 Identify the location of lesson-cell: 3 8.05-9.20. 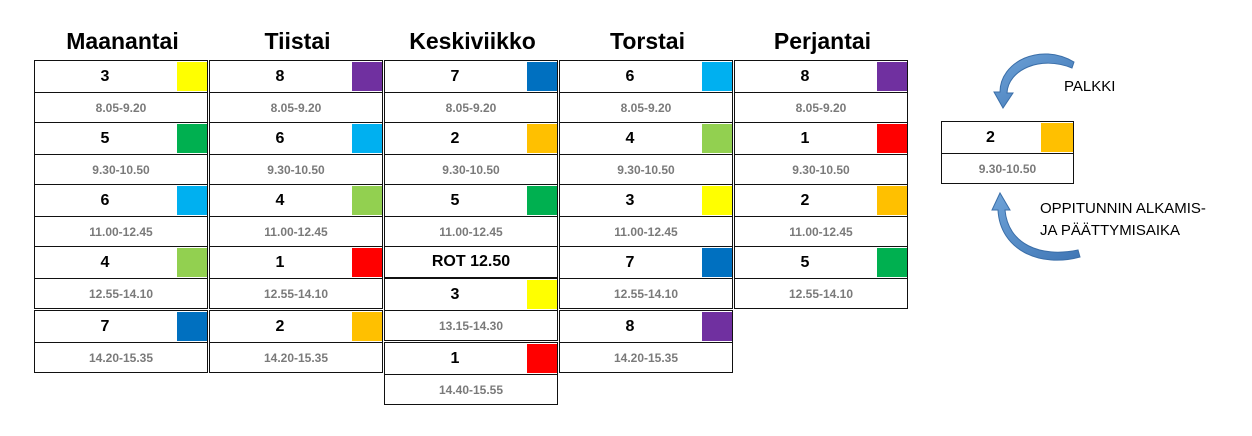
(121, 91).